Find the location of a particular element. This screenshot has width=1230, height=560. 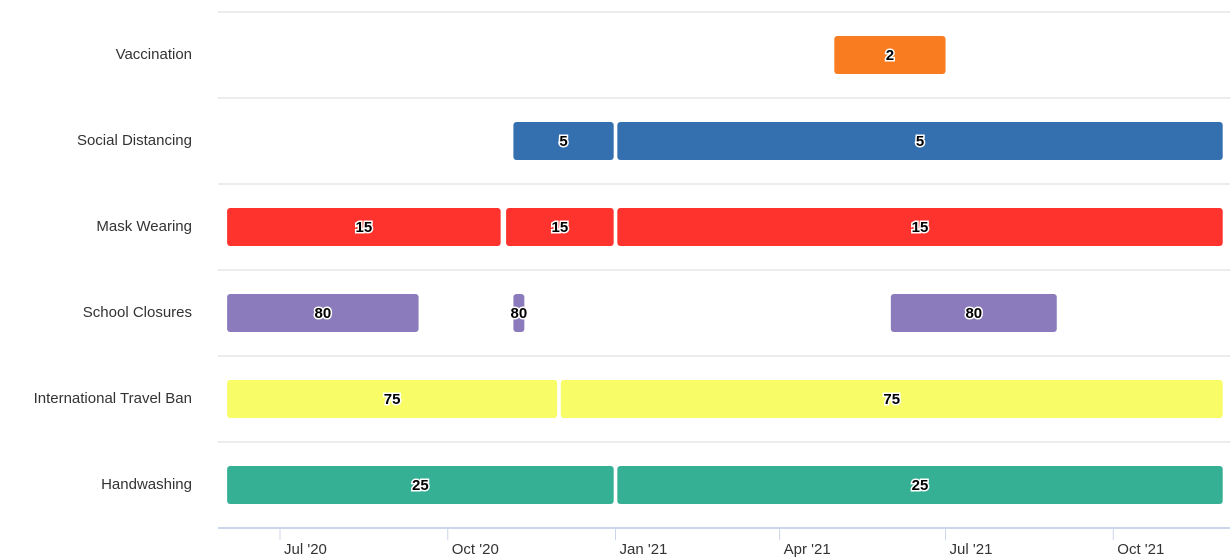

category-label: Vaccination is located at coordinates (154, 54).